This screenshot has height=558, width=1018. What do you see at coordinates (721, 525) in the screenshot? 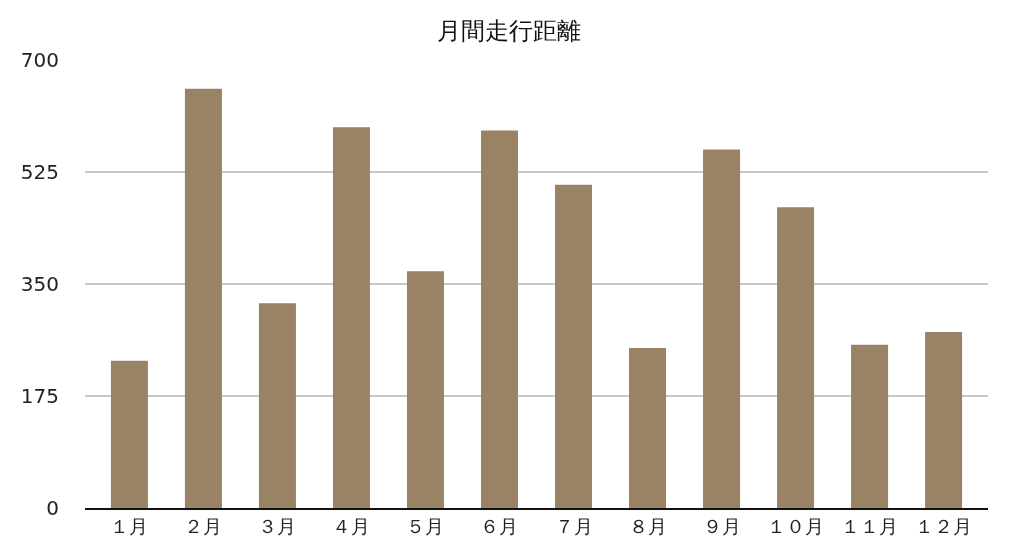
I see `x-tick-label: ９月` at bounding box center [721, 525].